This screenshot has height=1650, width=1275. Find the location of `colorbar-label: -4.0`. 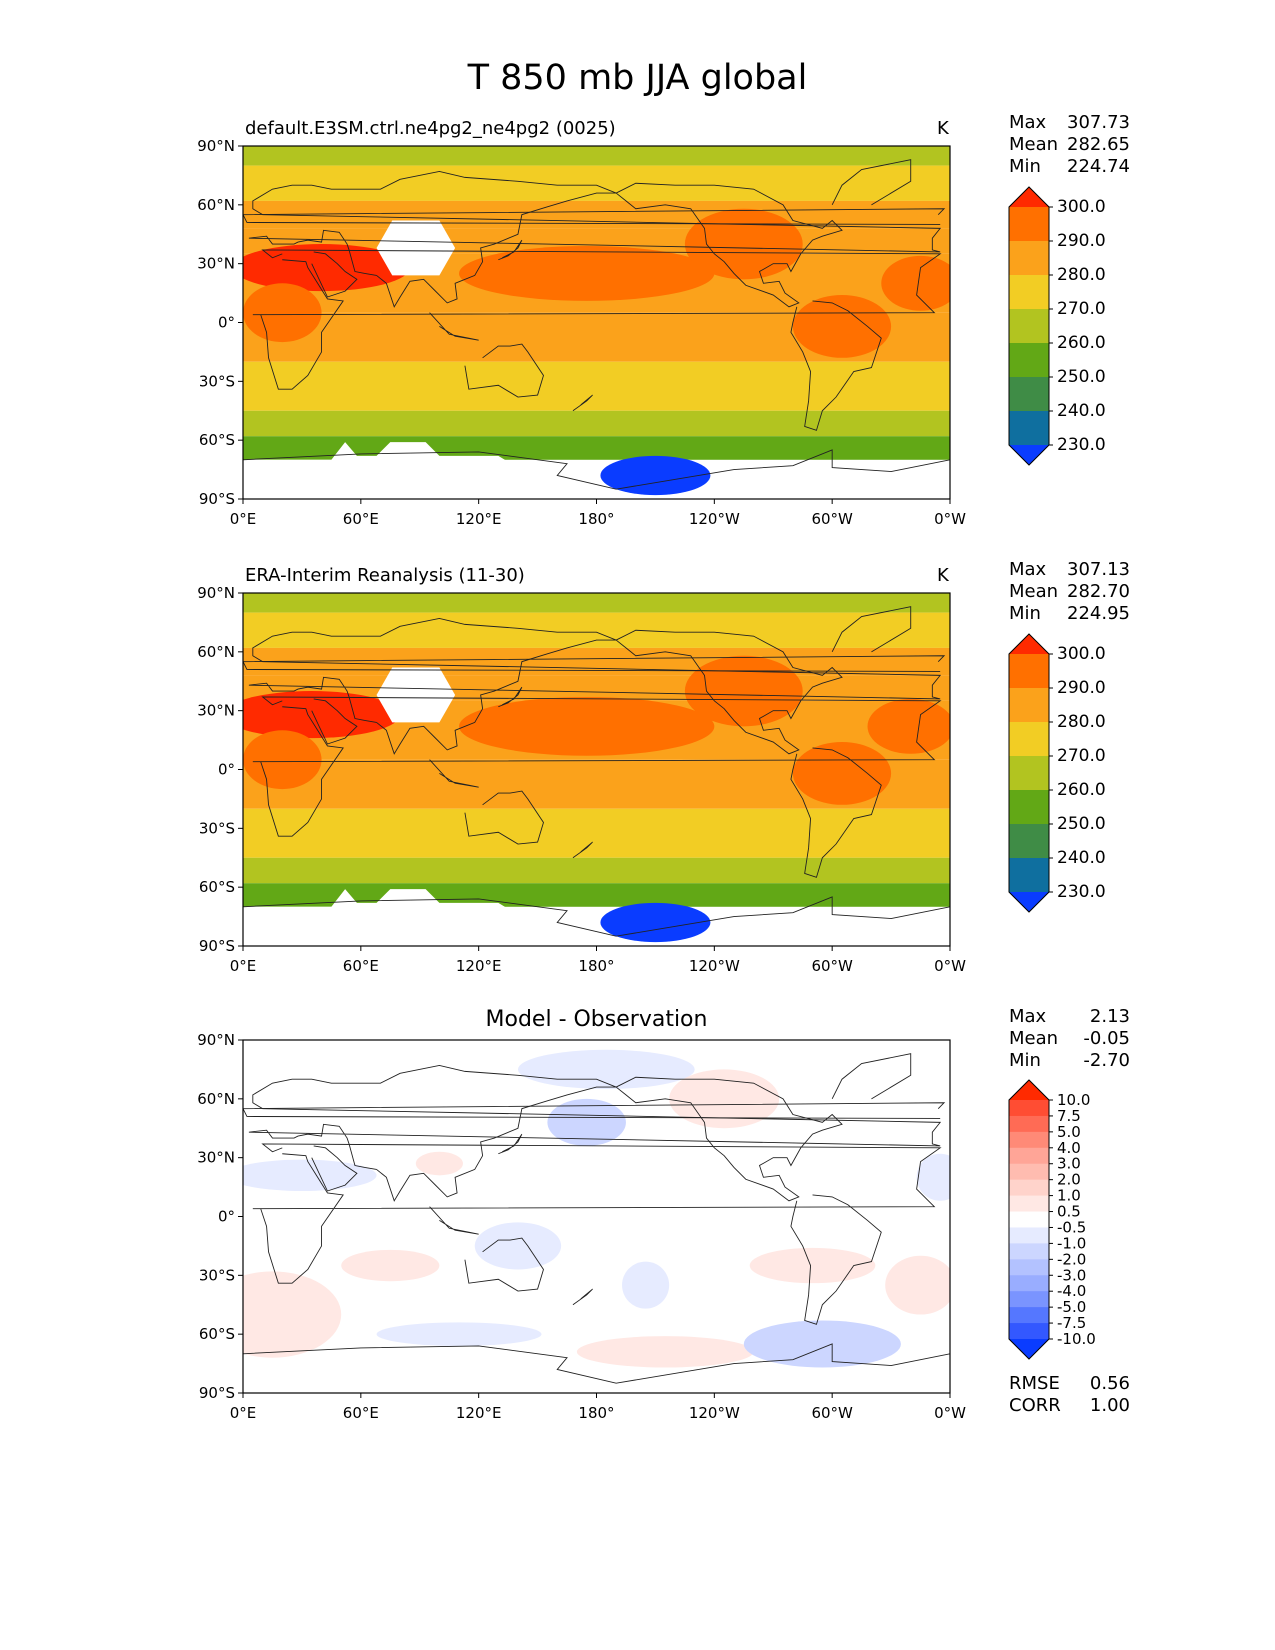

colorbar-label: -4.0 is located at coordinates (1071, 1291).